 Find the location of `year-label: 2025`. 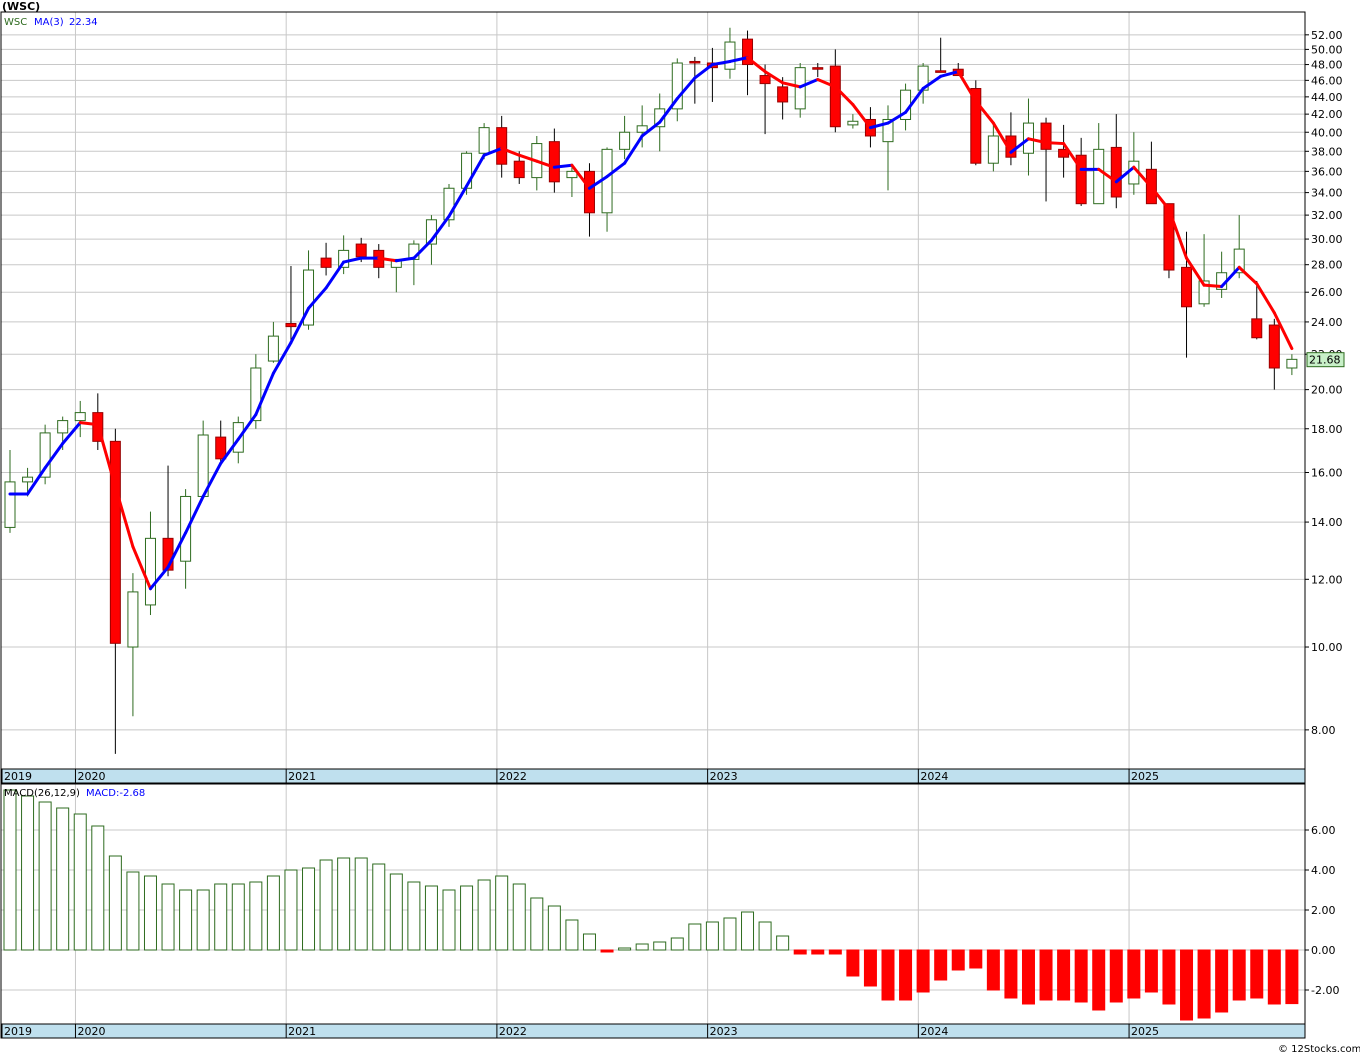

year-label: 2025 is located at coordinates (1145, 776).